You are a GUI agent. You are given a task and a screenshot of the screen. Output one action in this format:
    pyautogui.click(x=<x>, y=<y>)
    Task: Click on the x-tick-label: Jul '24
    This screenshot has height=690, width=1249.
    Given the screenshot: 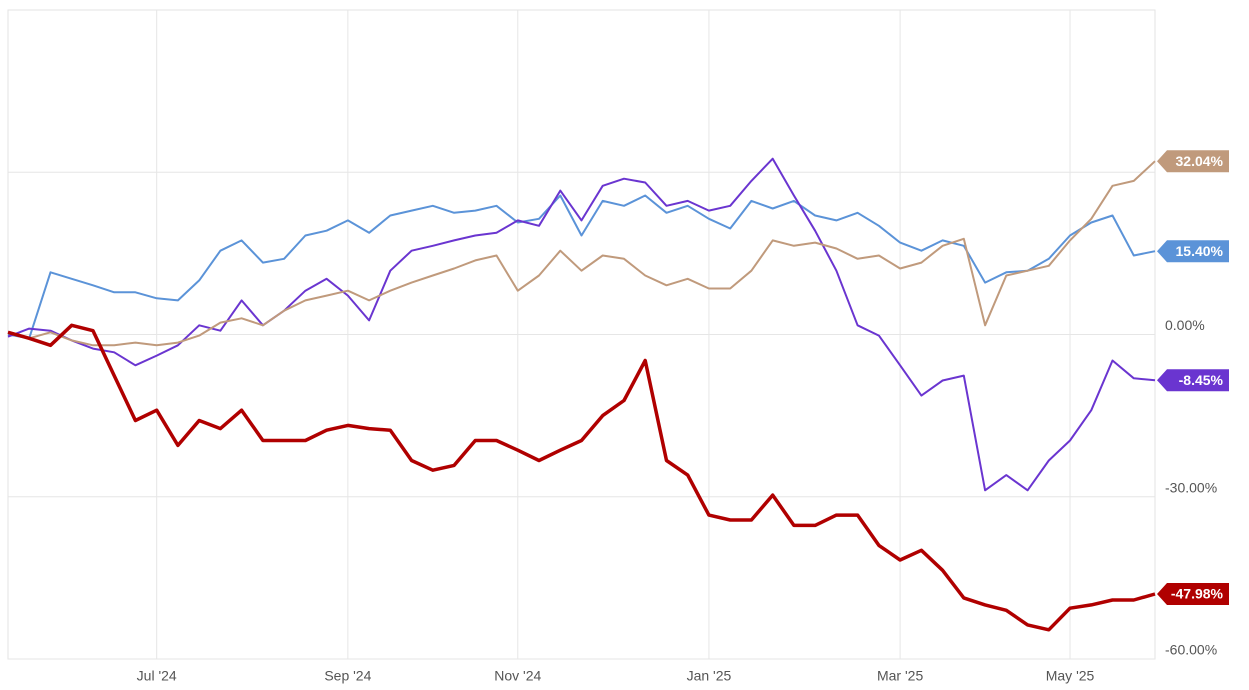 What is the action you would take?
    pyautogui.click(x=157, y=676)
    